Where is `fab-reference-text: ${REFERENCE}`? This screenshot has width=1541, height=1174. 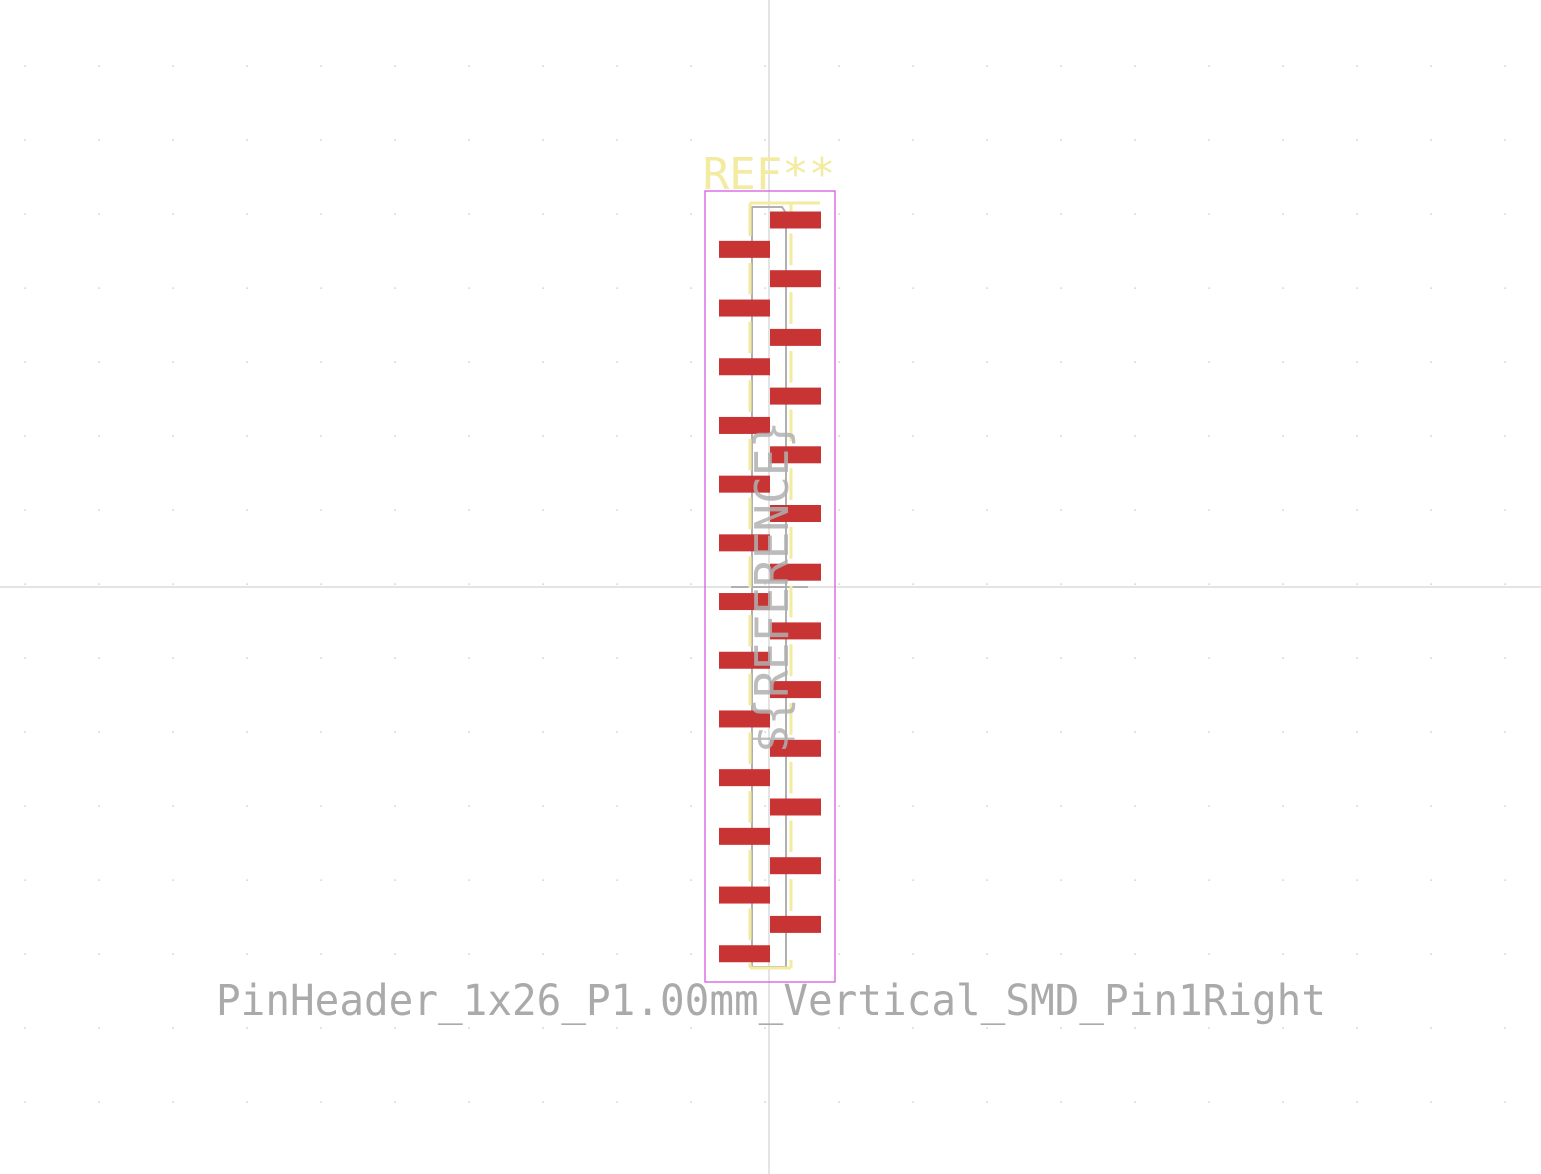
fab-reference-text: ${REFERENCE} is located at coordinates (772, 587).